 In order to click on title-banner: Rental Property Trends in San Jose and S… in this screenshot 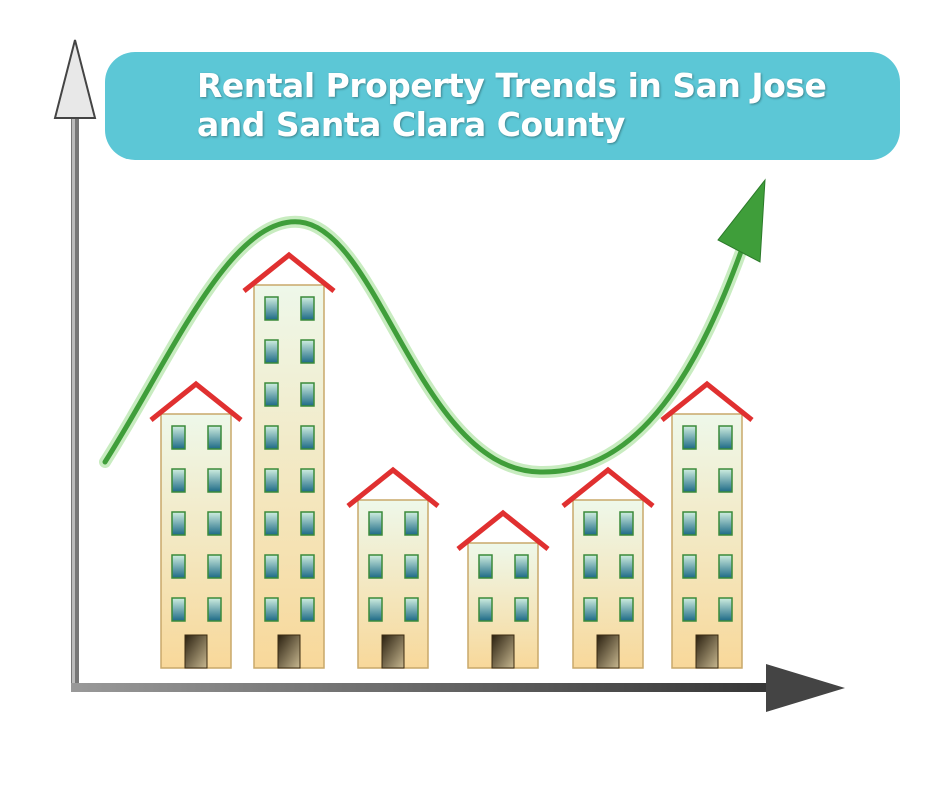, I will do `click(502, 106)`.